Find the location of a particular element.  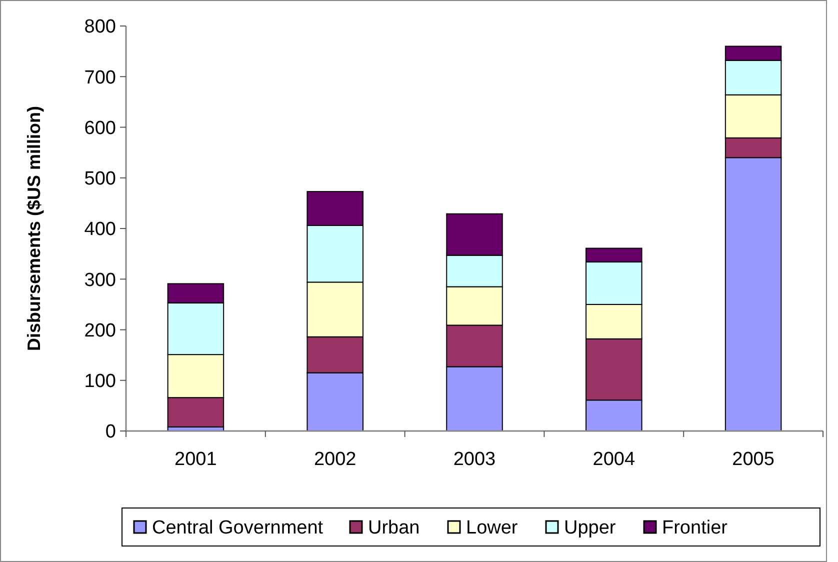

y-tick-label: 400 is located at coordinates (100, 229).